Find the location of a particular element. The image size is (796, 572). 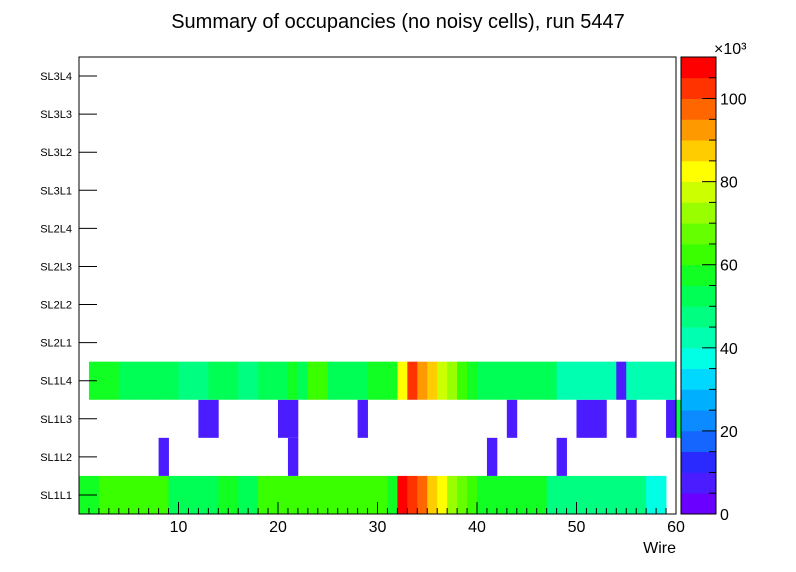

y-tick-label: SL3L4 is located at coordinates (56, 77).